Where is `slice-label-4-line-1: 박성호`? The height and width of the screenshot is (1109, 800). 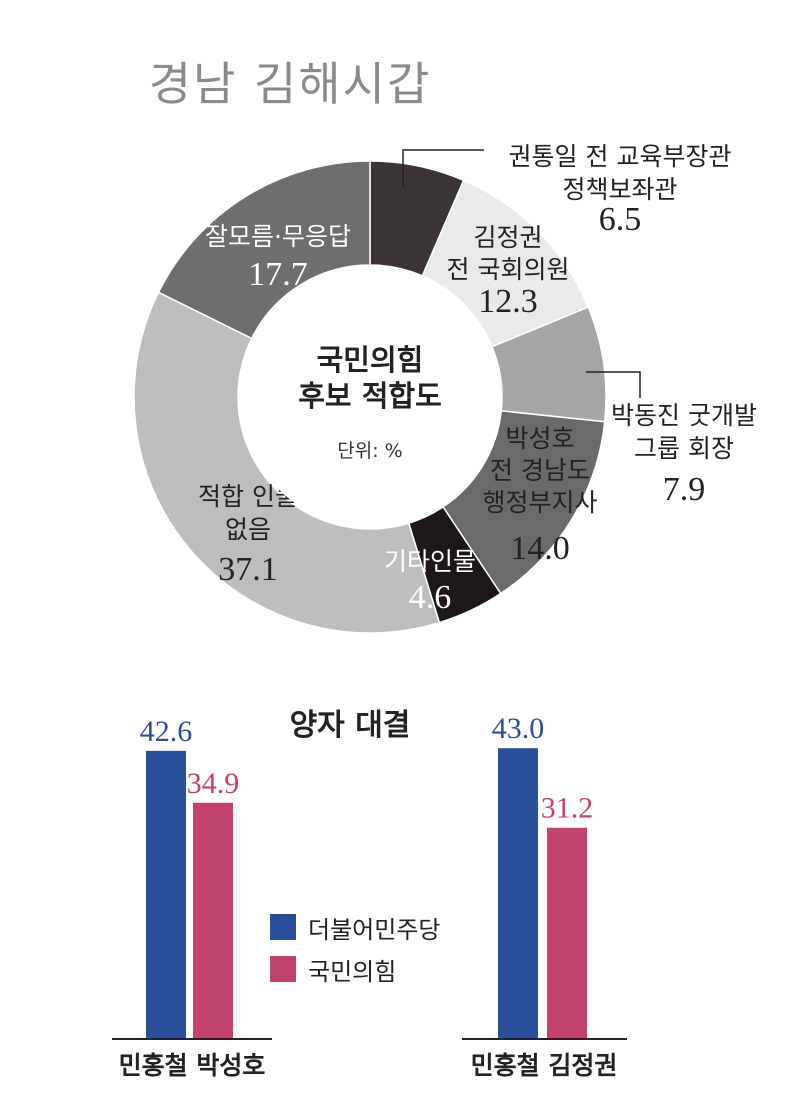
slice-label-4-line-1: 박성호 is located at coordinates (539, 438).